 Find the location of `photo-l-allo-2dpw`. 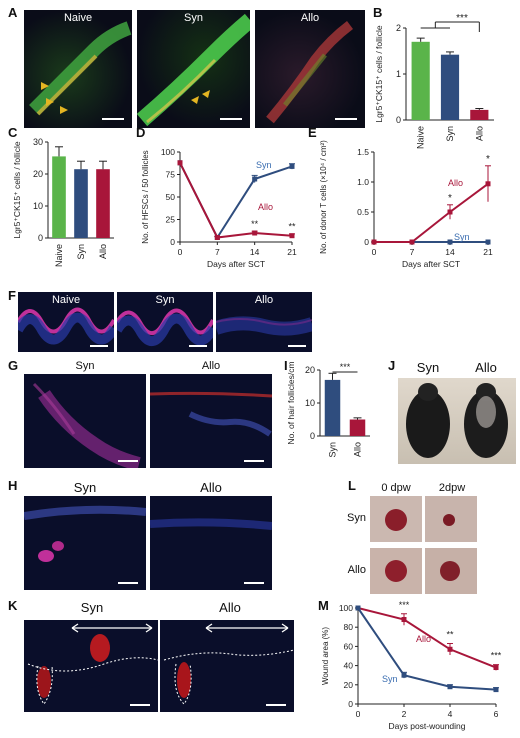

photo-l-allo-2dpw is located at coordinates (451, 571).